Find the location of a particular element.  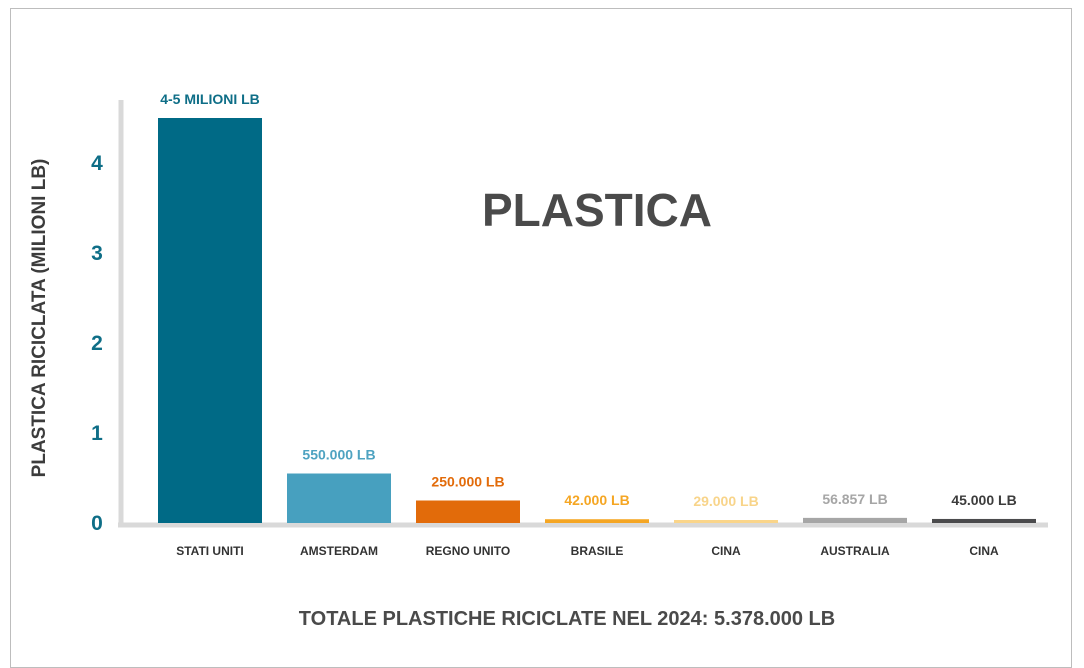

y-axis-label: PLASTICA RICICLATA (MILIONI LB) is located at coordinates (39, 318).